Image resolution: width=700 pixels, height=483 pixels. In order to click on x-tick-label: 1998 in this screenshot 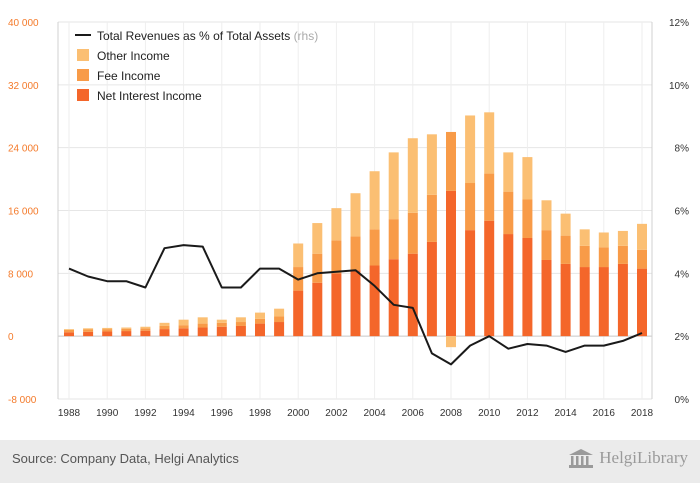, I will do `click(260, 413)`.